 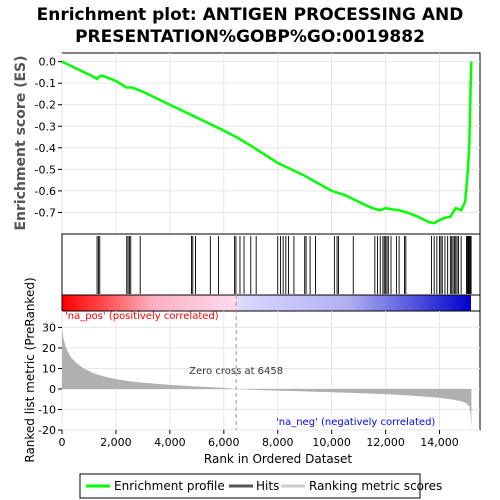 What do you see at coordinates (331, 442) in the screenshot?
I see `x-tick-label: 10,000` at bounding box center [331, 442].